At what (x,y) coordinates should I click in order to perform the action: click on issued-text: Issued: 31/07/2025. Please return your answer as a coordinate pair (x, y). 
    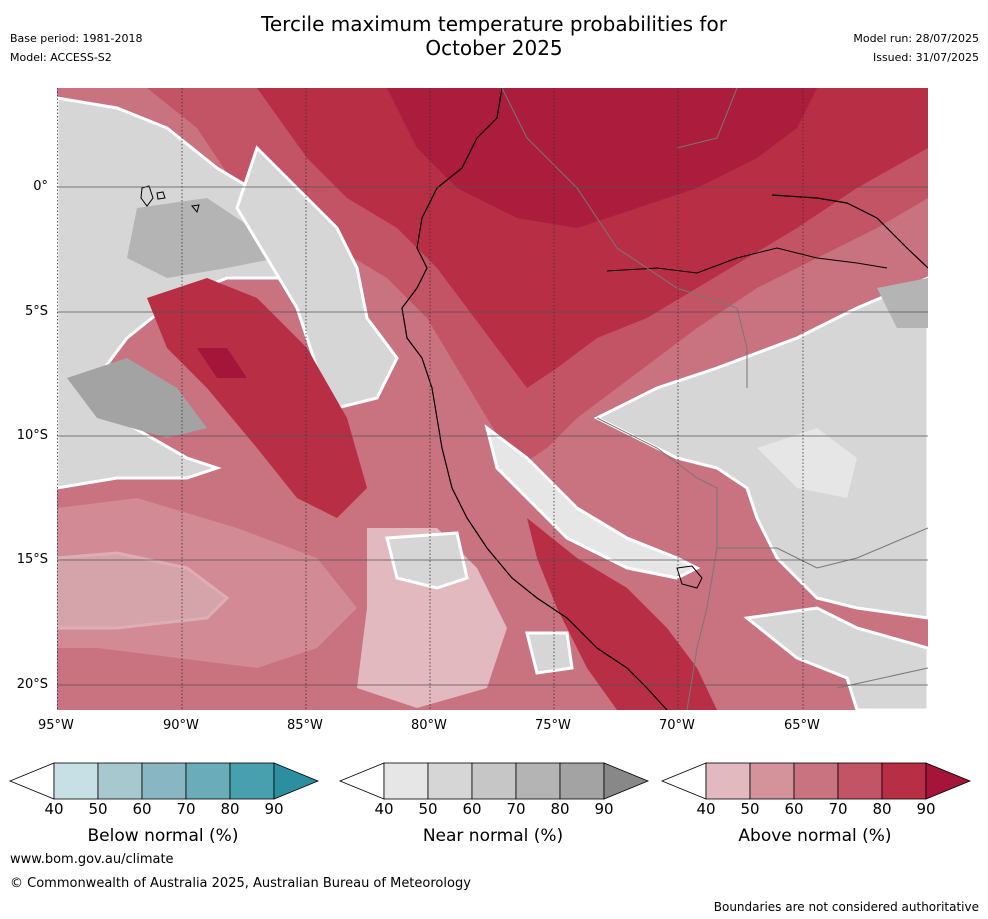
    Looking at the image, I should click on (925, 57).